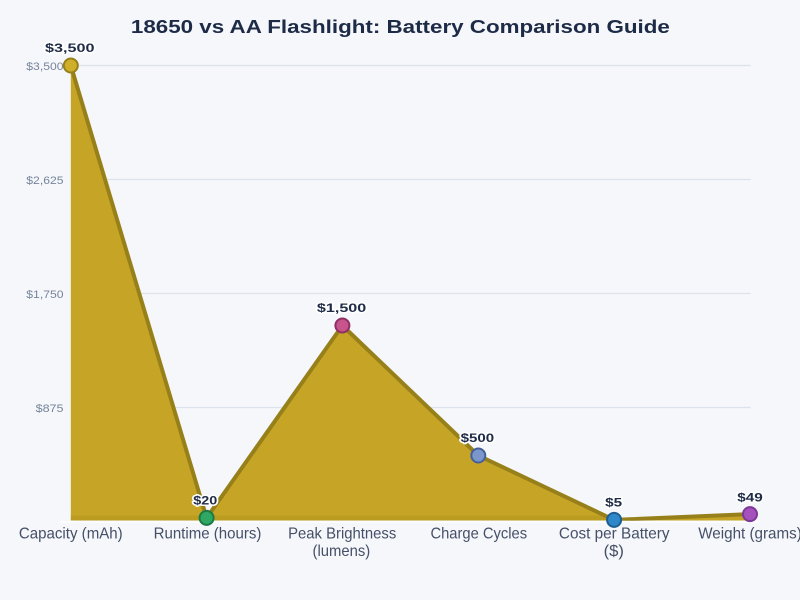  Describe the element at coordinates (342, 534) in the screenshot. I see `svg-text: Peak Brightness` at that location.